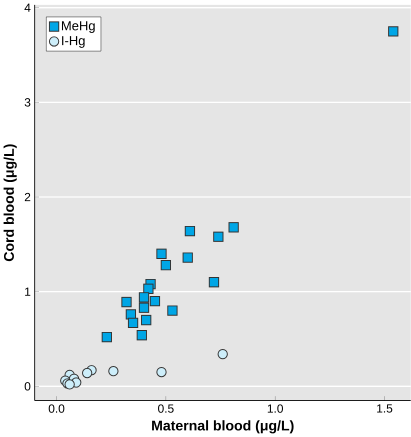 This screenshot has height=437, width=411. I want to click on y-tick-label: 3, so click(27, 102).